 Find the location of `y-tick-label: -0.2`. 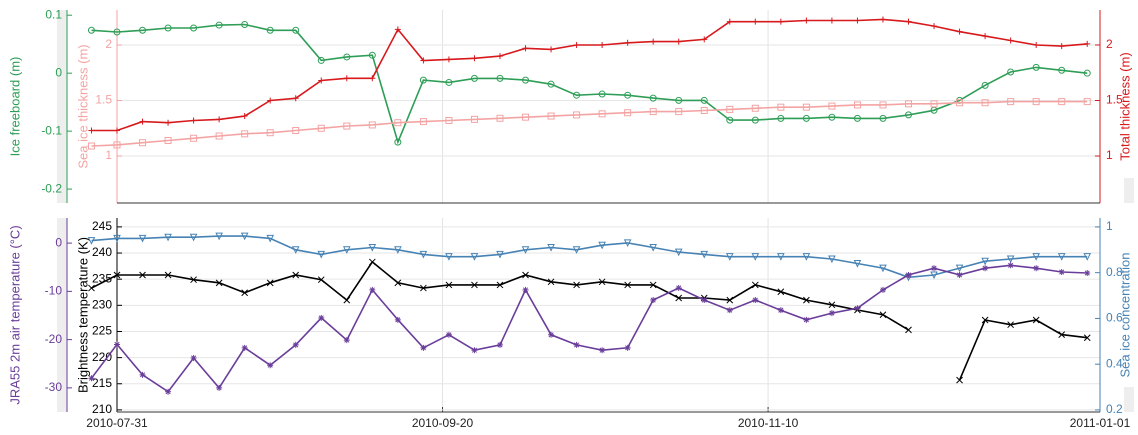

y-tick-label: -0.2 is located at coordinates (51, 188).